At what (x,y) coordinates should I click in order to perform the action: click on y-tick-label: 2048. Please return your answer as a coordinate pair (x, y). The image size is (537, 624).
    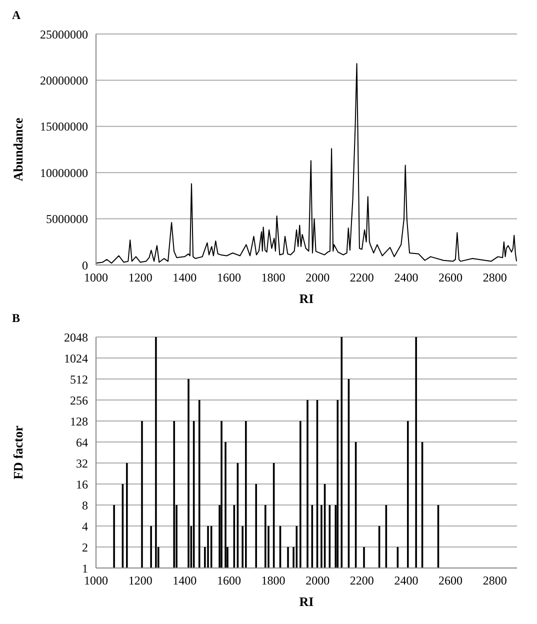
    Looking at the image, I should click on (76, 337).